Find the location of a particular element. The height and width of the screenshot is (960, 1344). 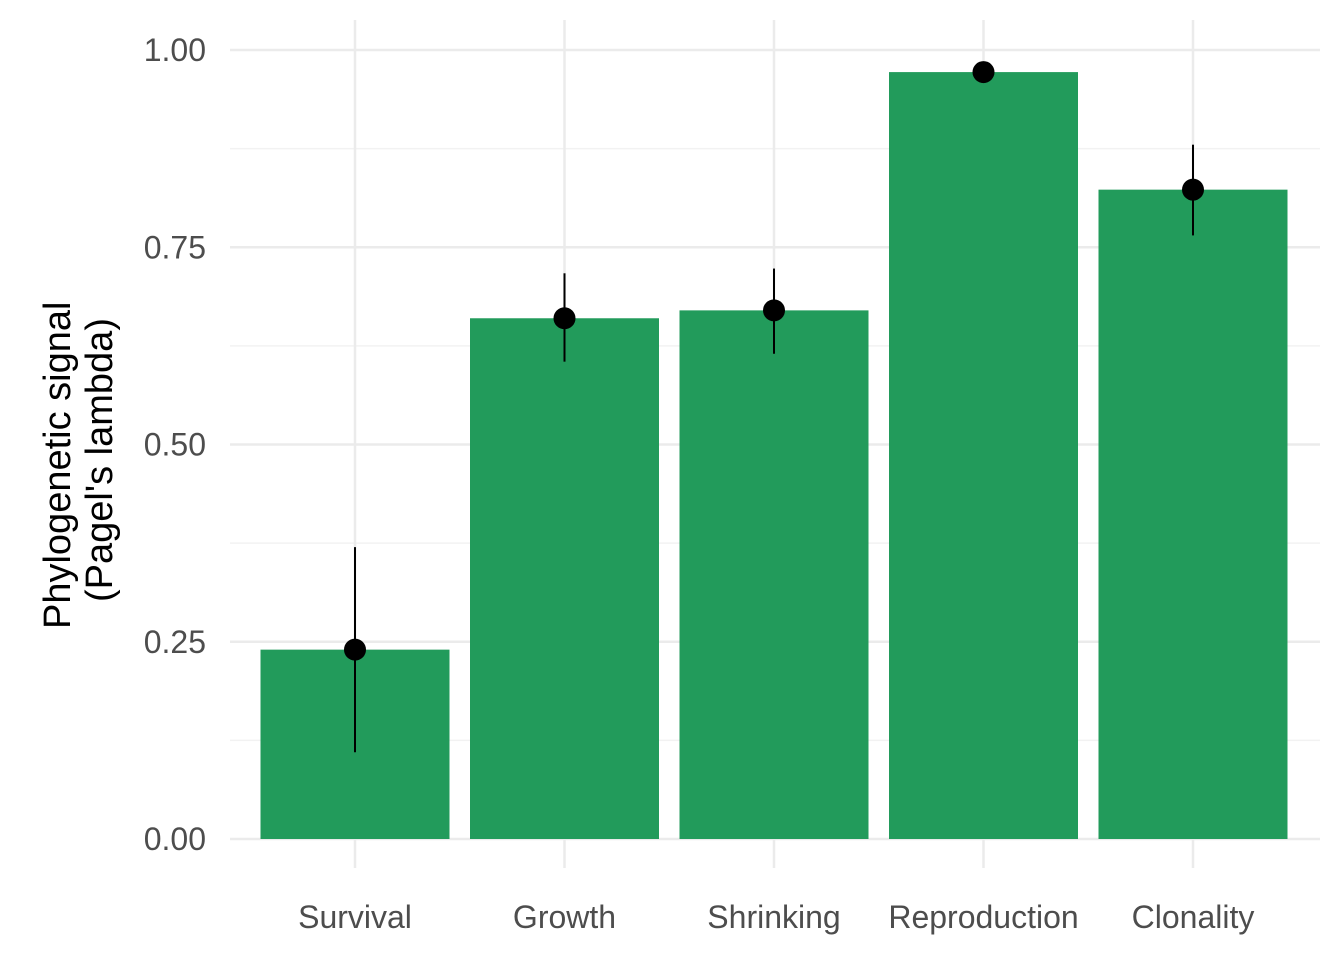

y-tick-label: 0.25 is located at coordinates (175, 642).